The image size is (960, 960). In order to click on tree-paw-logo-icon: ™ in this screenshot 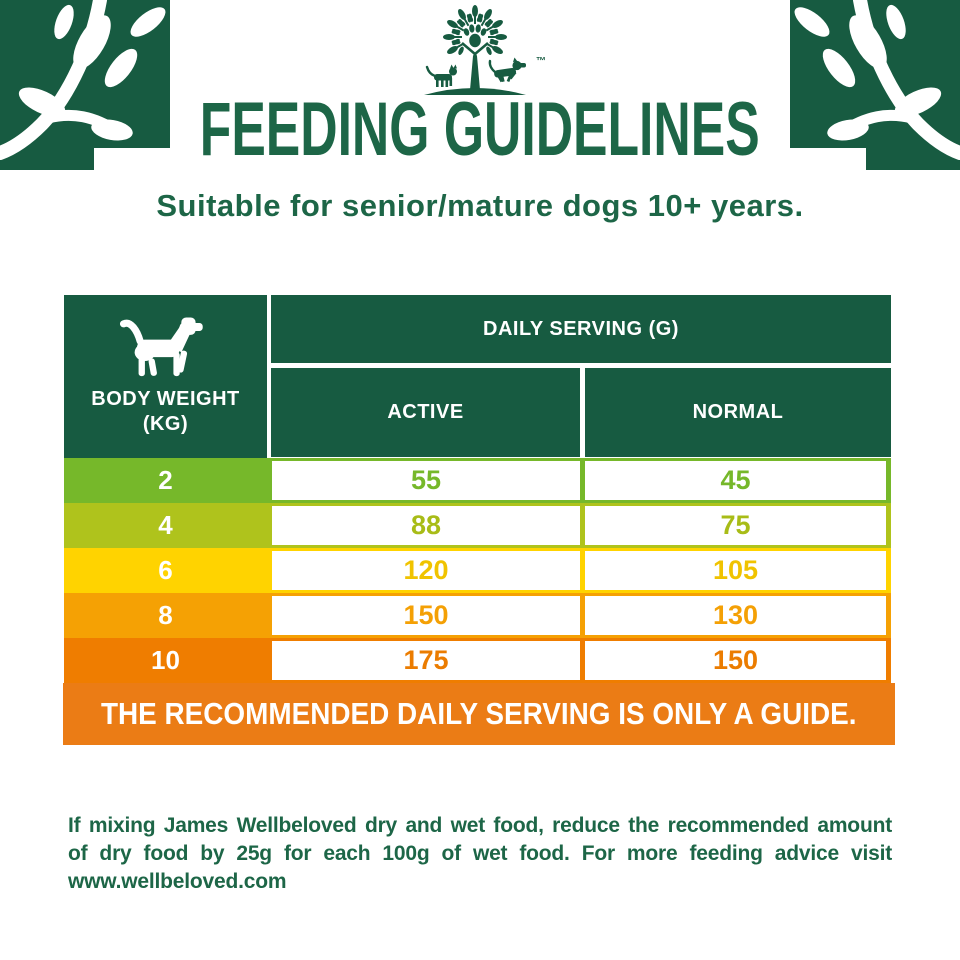, I will do `click(485, 50)`.